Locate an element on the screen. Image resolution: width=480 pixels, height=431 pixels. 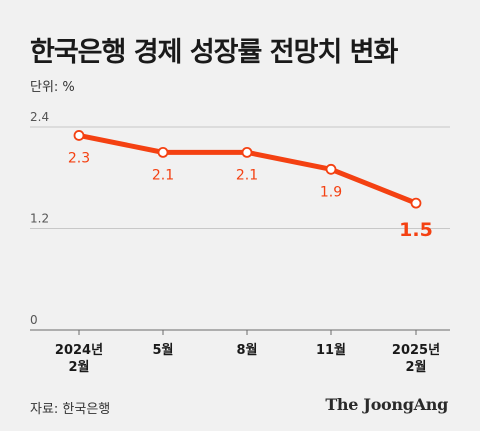
x-tick-label: 5월 is located at coordinates (162, 350).